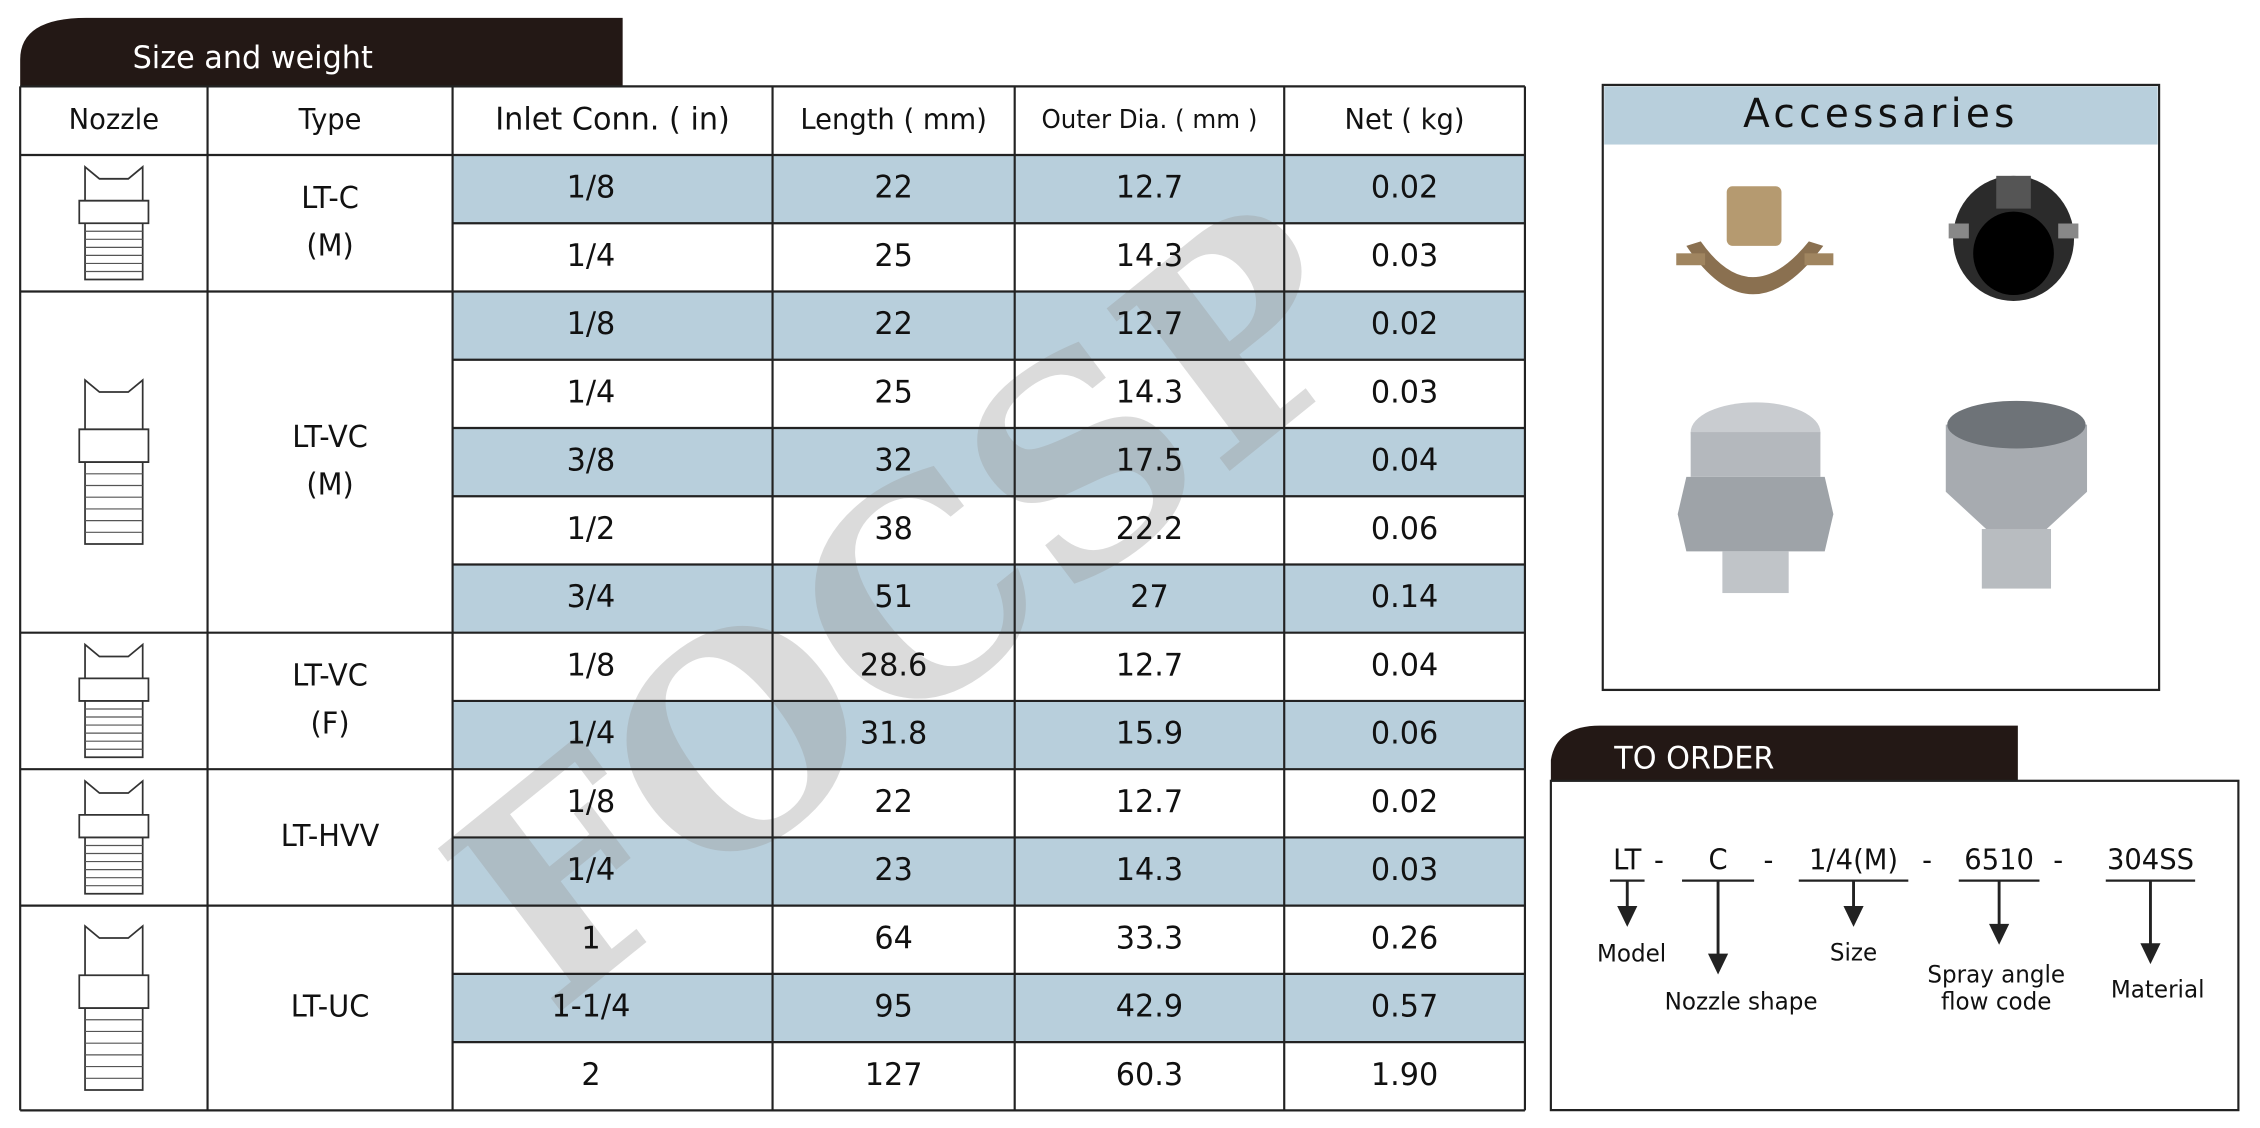 The height and width of the screenshot is (1128, 2260). Describe the element at coordinates (1999, 860) in the screenshot. I see `order-code: 6510` at that location.